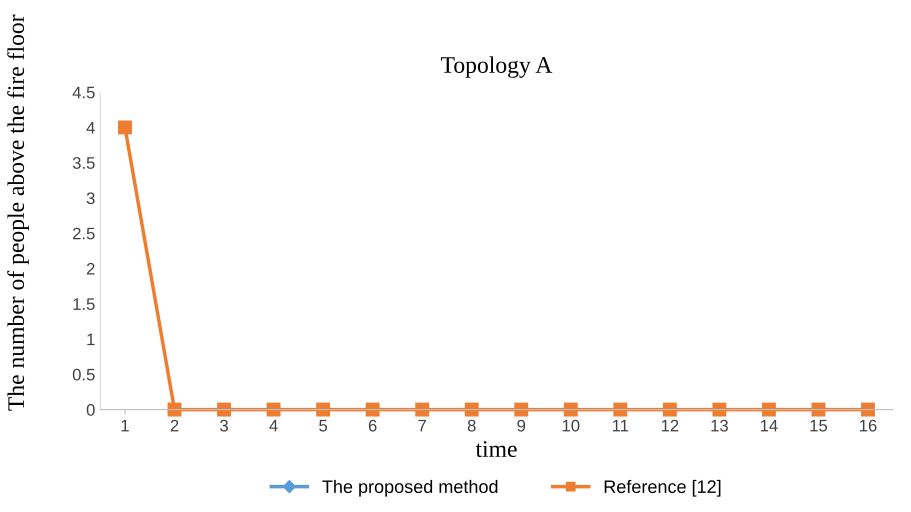 Image resolution: width=911 pixels, height=512 pixels. Describe the element at coordinates (769, 426) in the screenshot. I see `x-tick-label: 14` at that location.